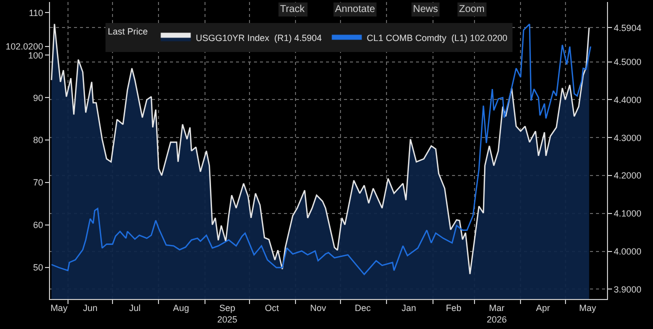  What do you see at coordinates (628, 251) in the screenshot?
I see `y2-tick-label: 4.0000` at bounding box center [628, 251].